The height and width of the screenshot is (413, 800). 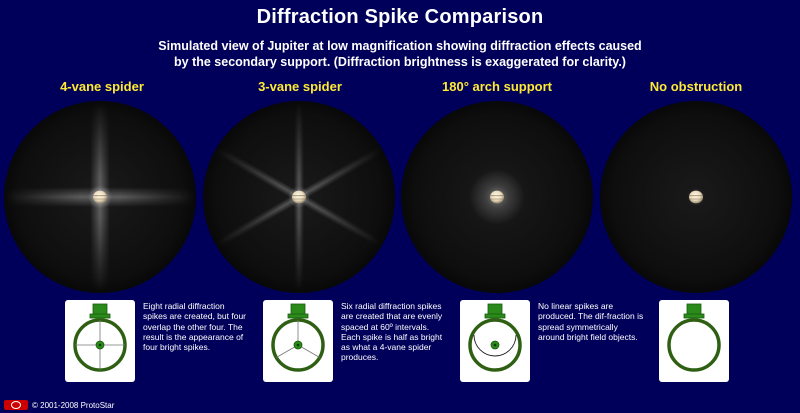 I want to click on protostar-logo, so click(x=16, y=405).